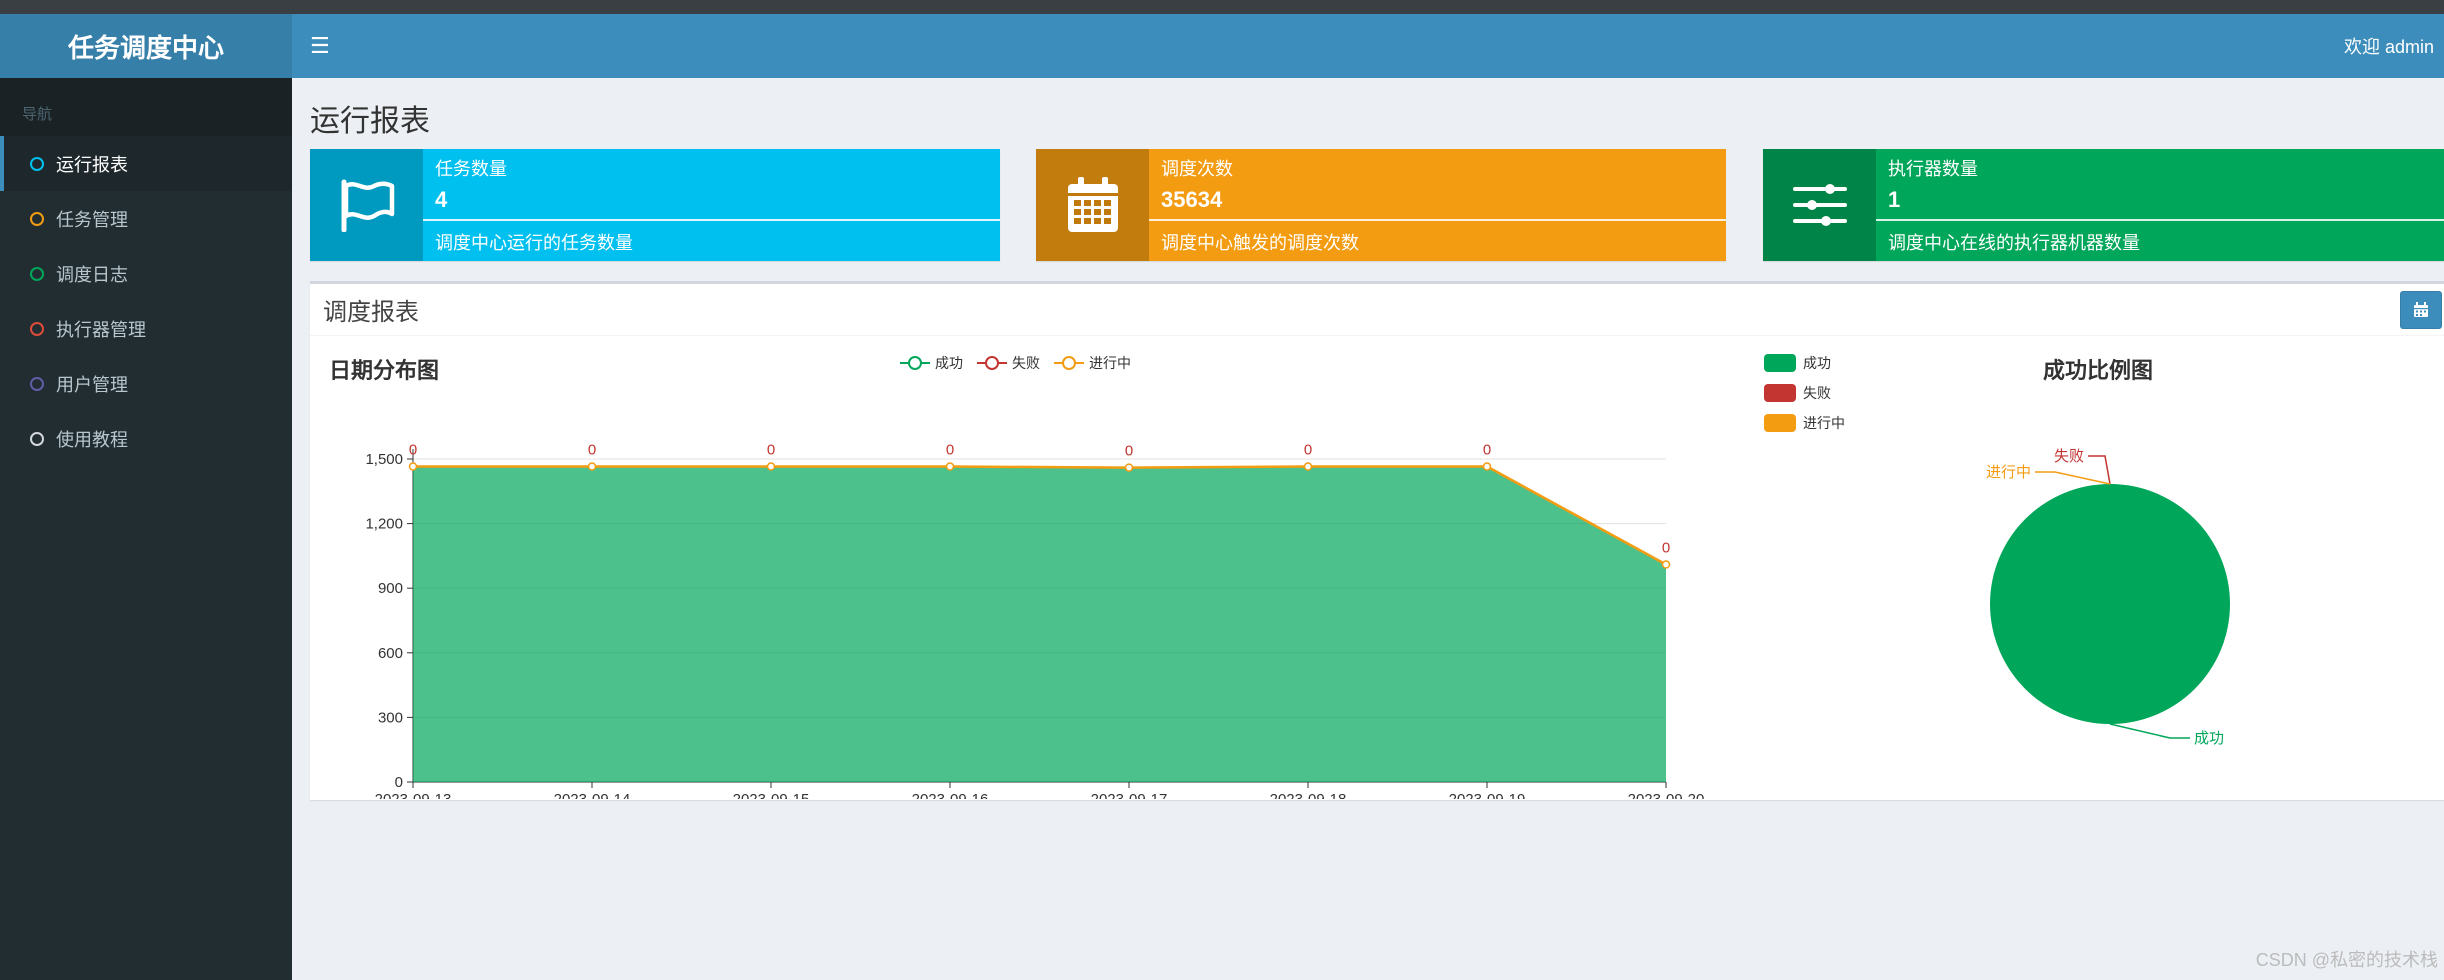 The height and width of the screenshot is (980, 2444). I want to click on sidebar-item-label: 执行器管理, so click(101, 329).